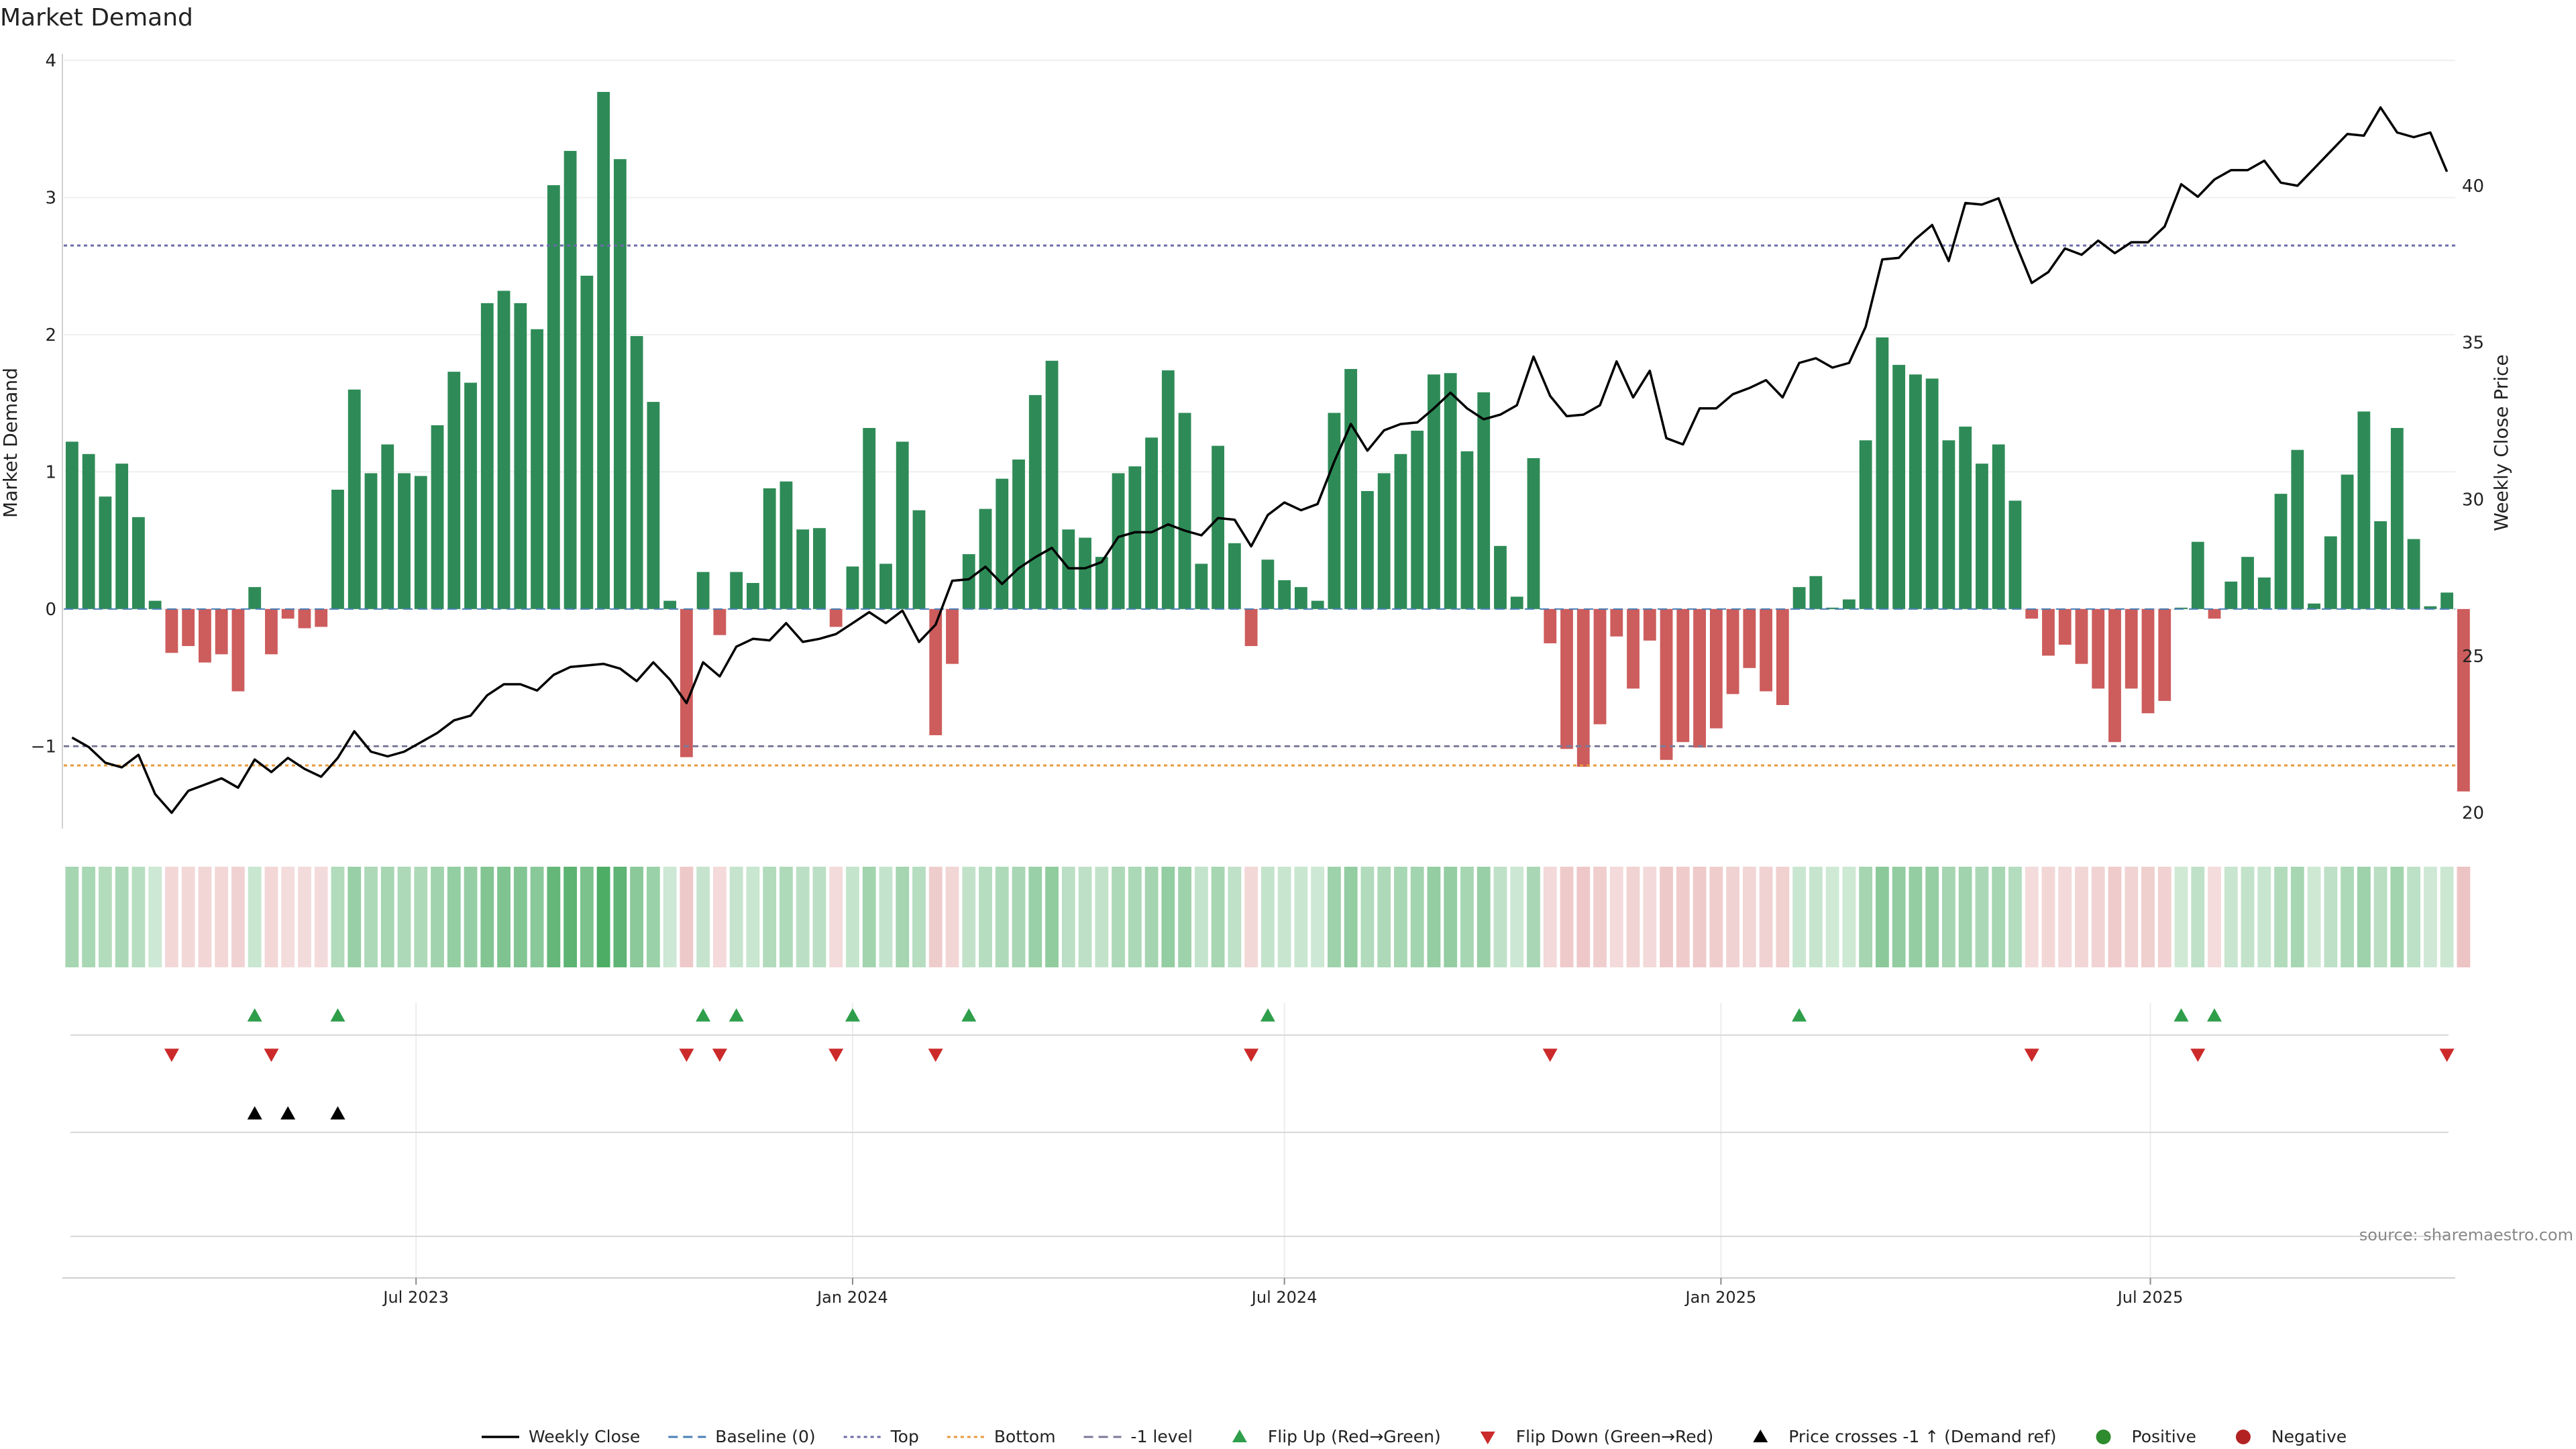 Image resolution: width=2576 pixels, height=1449 pixels. Describe the element at coordinates (1268, 917) in the screenshot. I see `demand-heat-strip` at that location.